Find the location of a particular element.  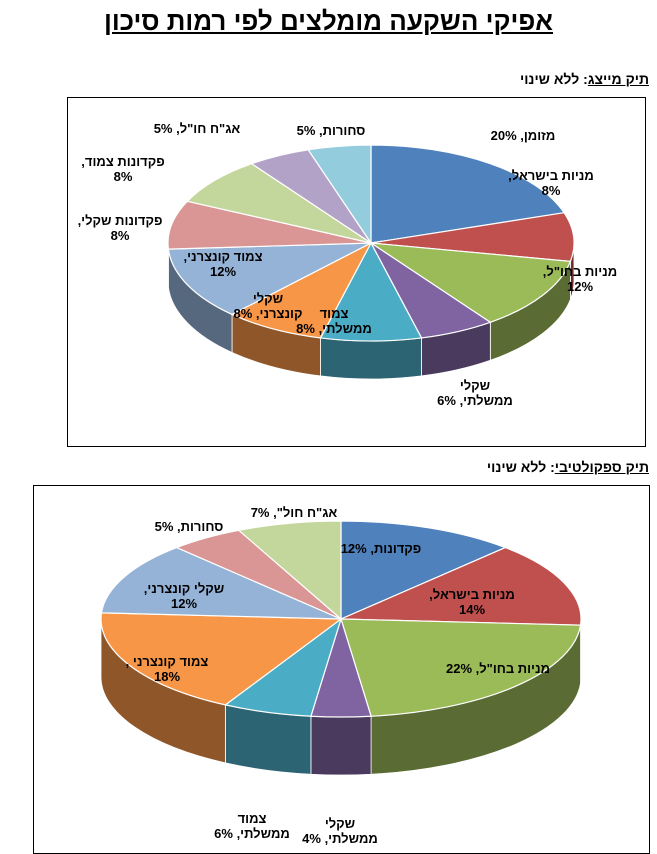

slice-label-line: מניות בחו"ל, 22% is located at coordinates (498, 668).